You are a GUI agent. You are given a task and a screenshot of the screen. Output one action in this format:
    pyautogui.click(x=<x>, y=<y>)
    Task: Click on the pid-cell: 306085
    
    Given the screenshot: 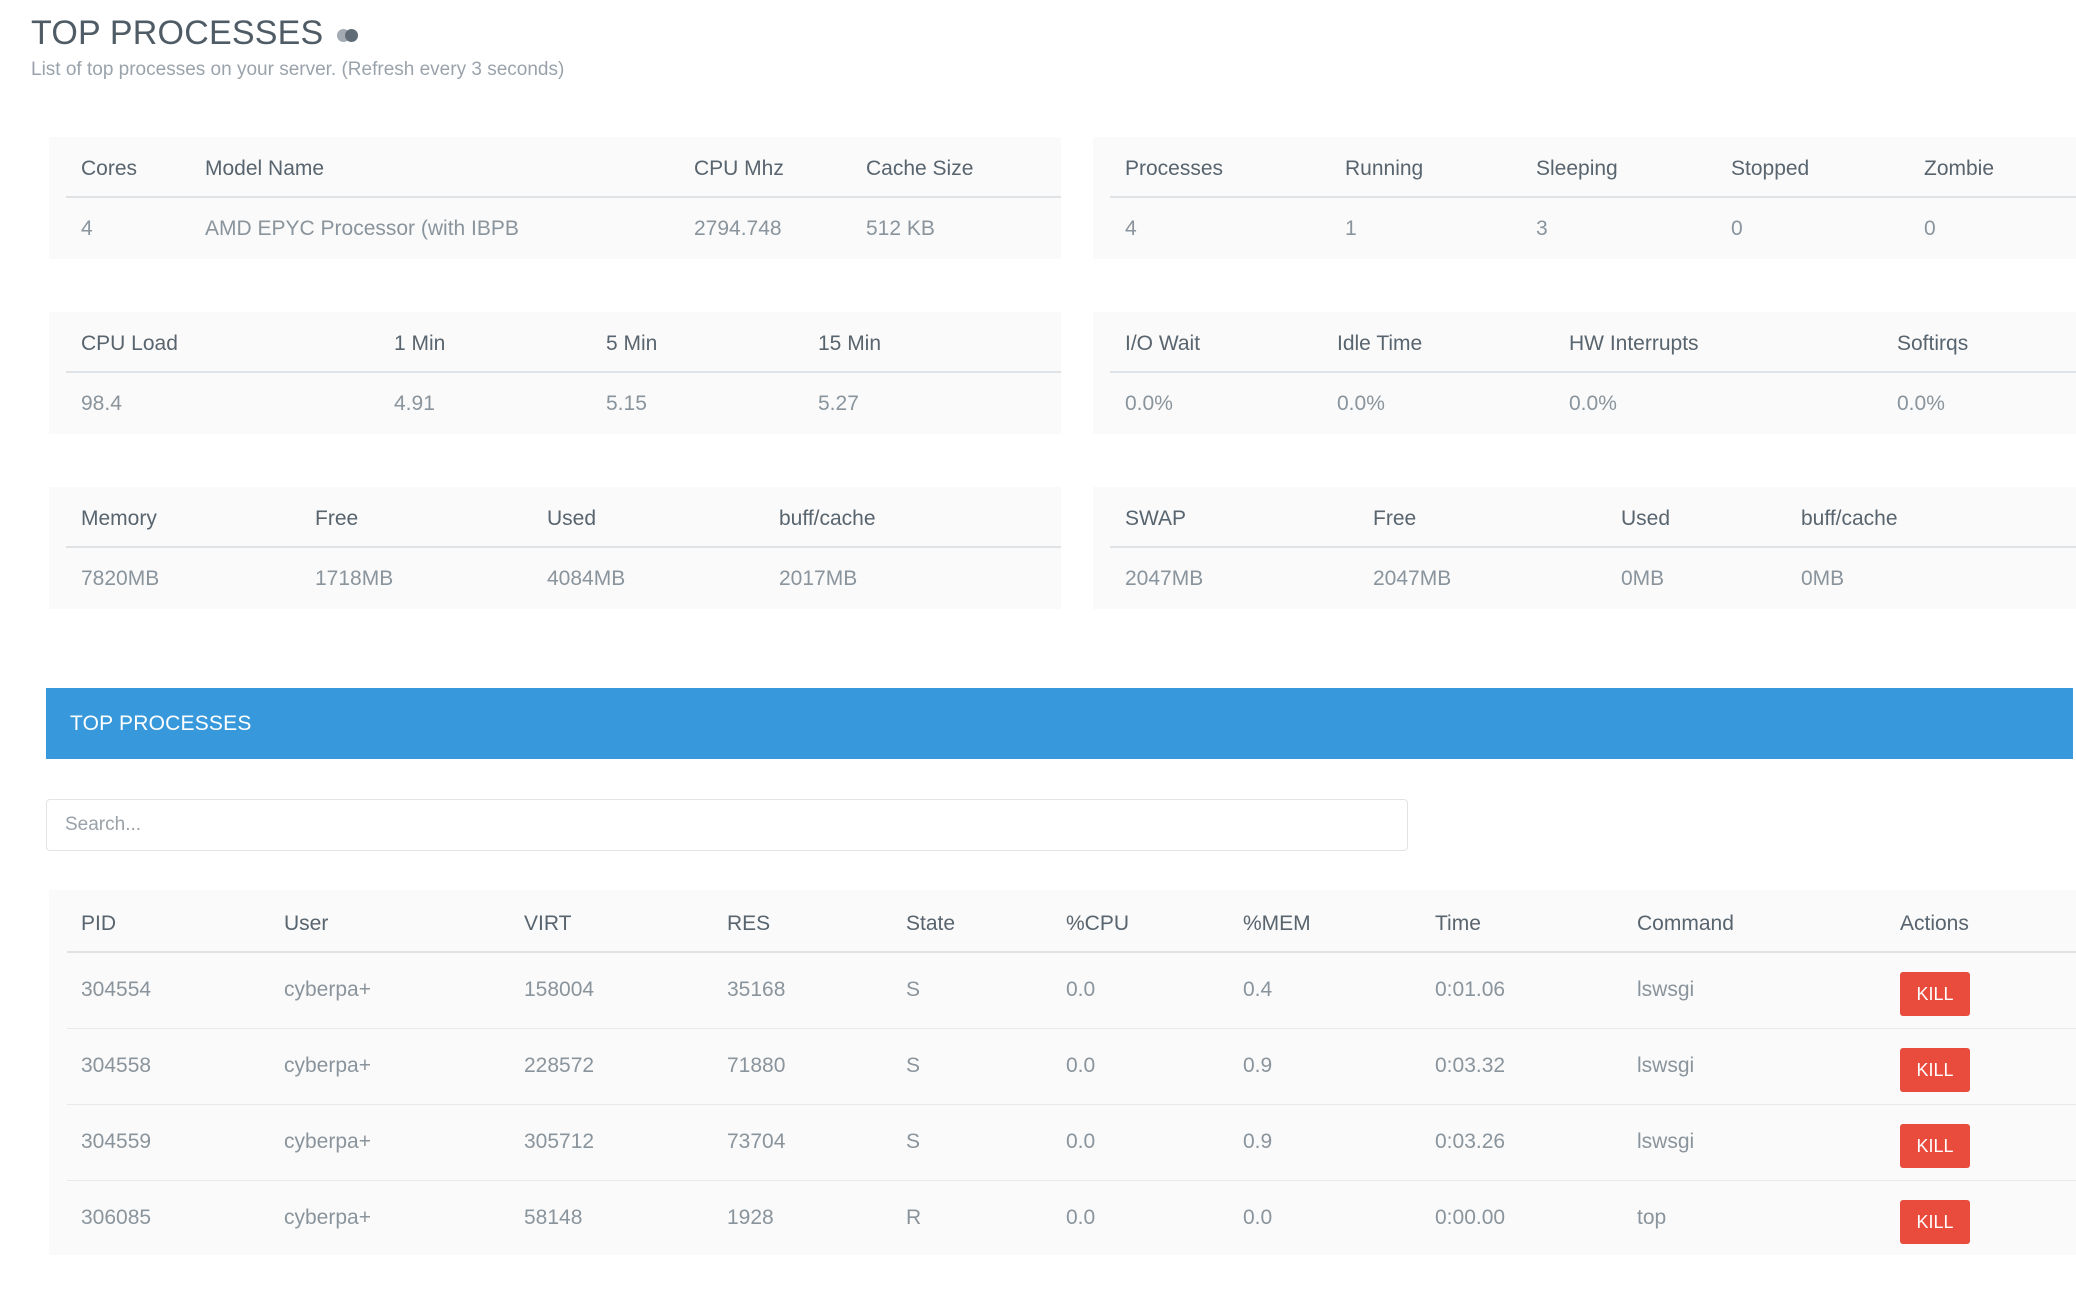 What is the action you would take?
    pyautogui.click(x=116, y=1218)
    